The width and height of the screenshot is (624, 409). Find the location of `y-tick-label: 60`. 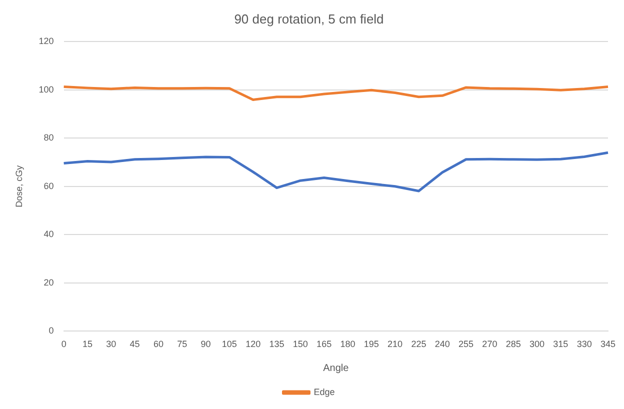

y-tick-label: 60 is located at coordinates (49, 185).